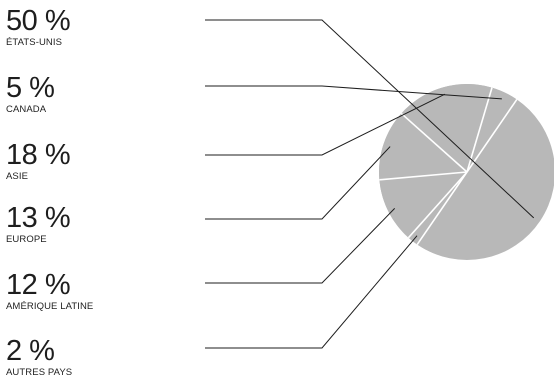  I want to click on slice-entry-amerique-latine: 12 % AMÉRIQUE LATINE, so click(49, 291).